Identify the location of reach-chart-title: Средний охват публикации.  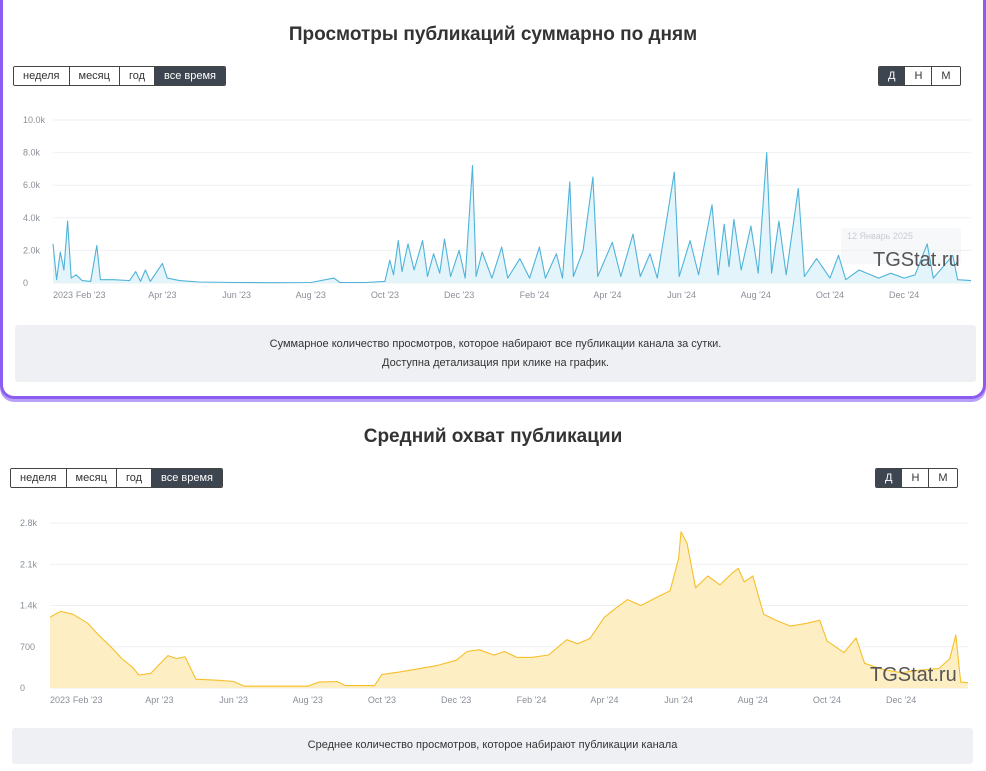
(493, 436).